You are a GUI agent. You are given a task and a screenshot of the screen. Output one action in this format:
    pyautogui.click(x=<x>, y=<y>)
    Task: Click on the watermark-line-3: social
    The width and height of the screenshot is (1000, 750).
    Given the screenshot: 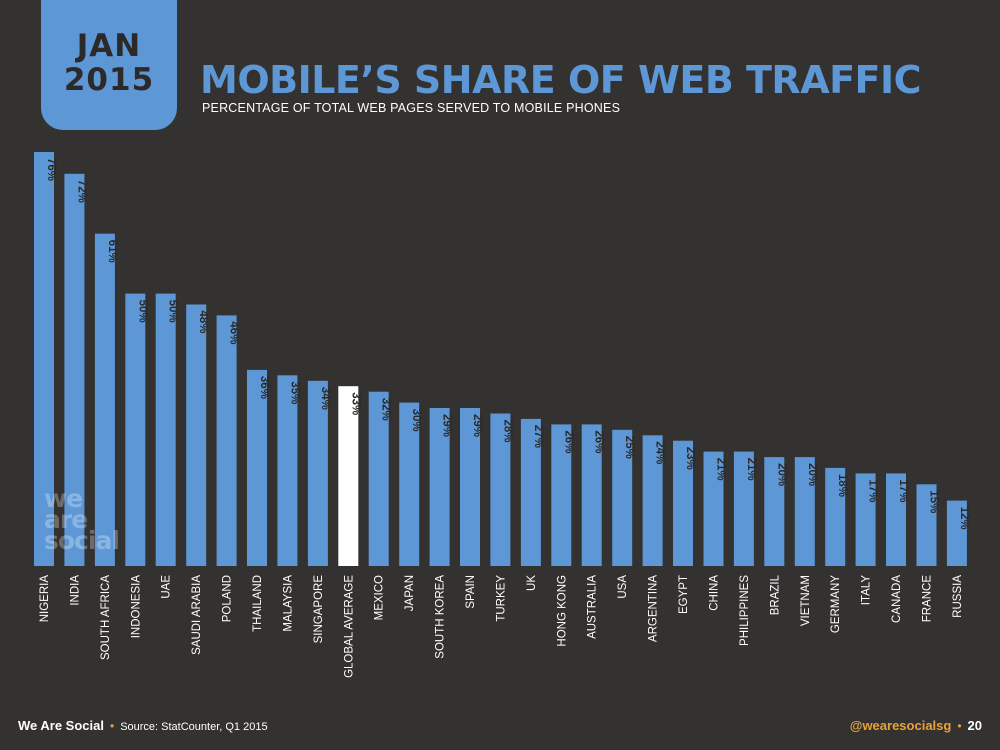 What is the action you would take?
    pyautogui.click(x=82, y=540)
    